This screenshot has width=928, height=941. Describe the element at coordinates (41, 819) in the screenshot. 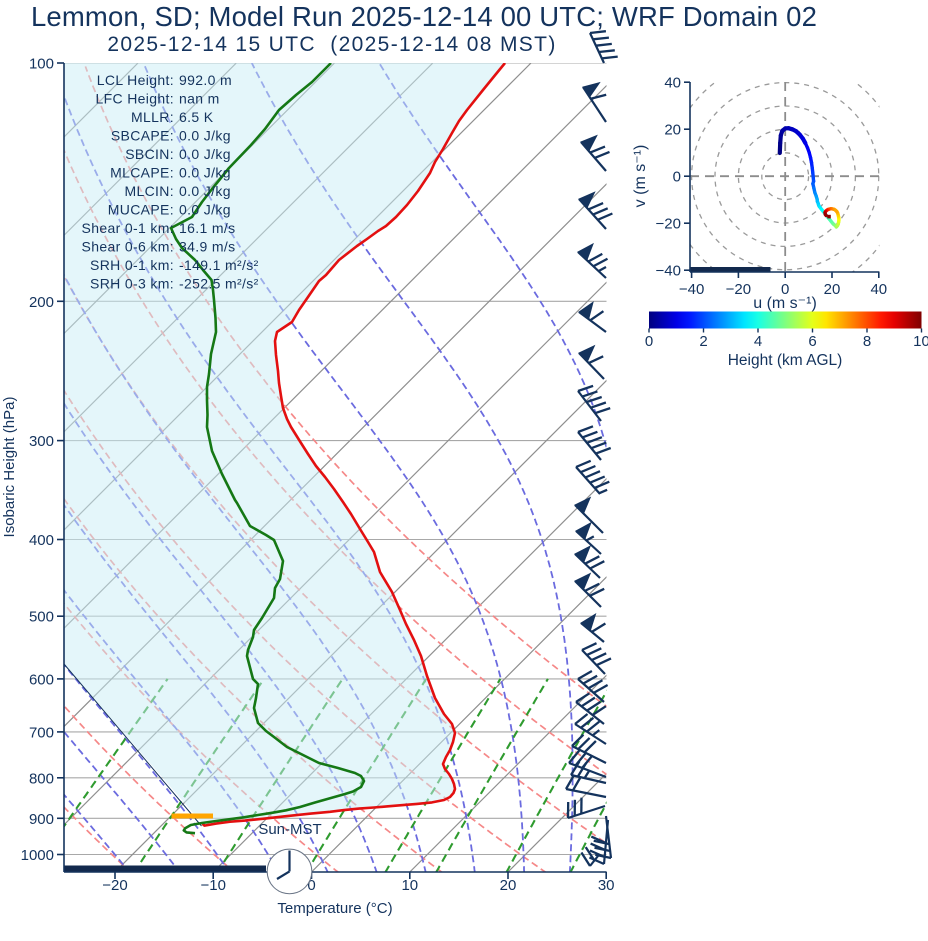

I see `svg-text: 900` at that location.